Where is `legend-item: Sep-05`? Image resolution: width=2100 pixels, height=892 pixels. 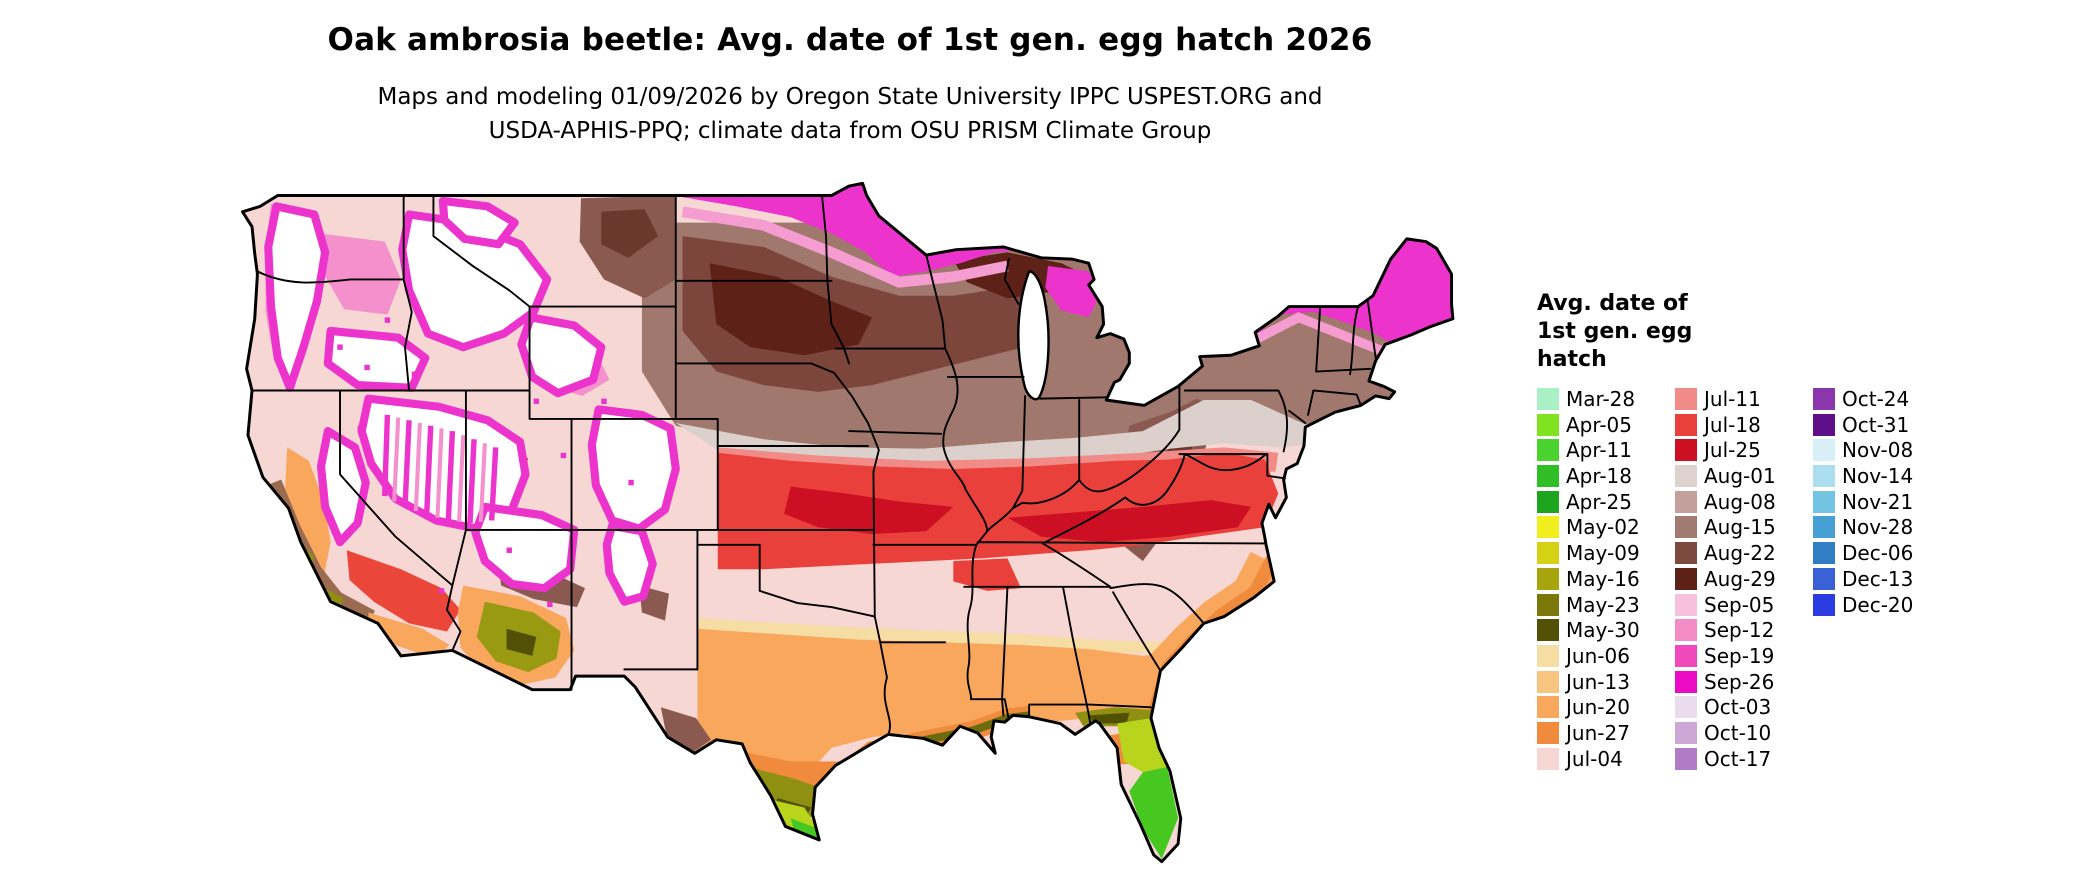
legend-item: Sep-05 is located at coordinates (1736, 604).